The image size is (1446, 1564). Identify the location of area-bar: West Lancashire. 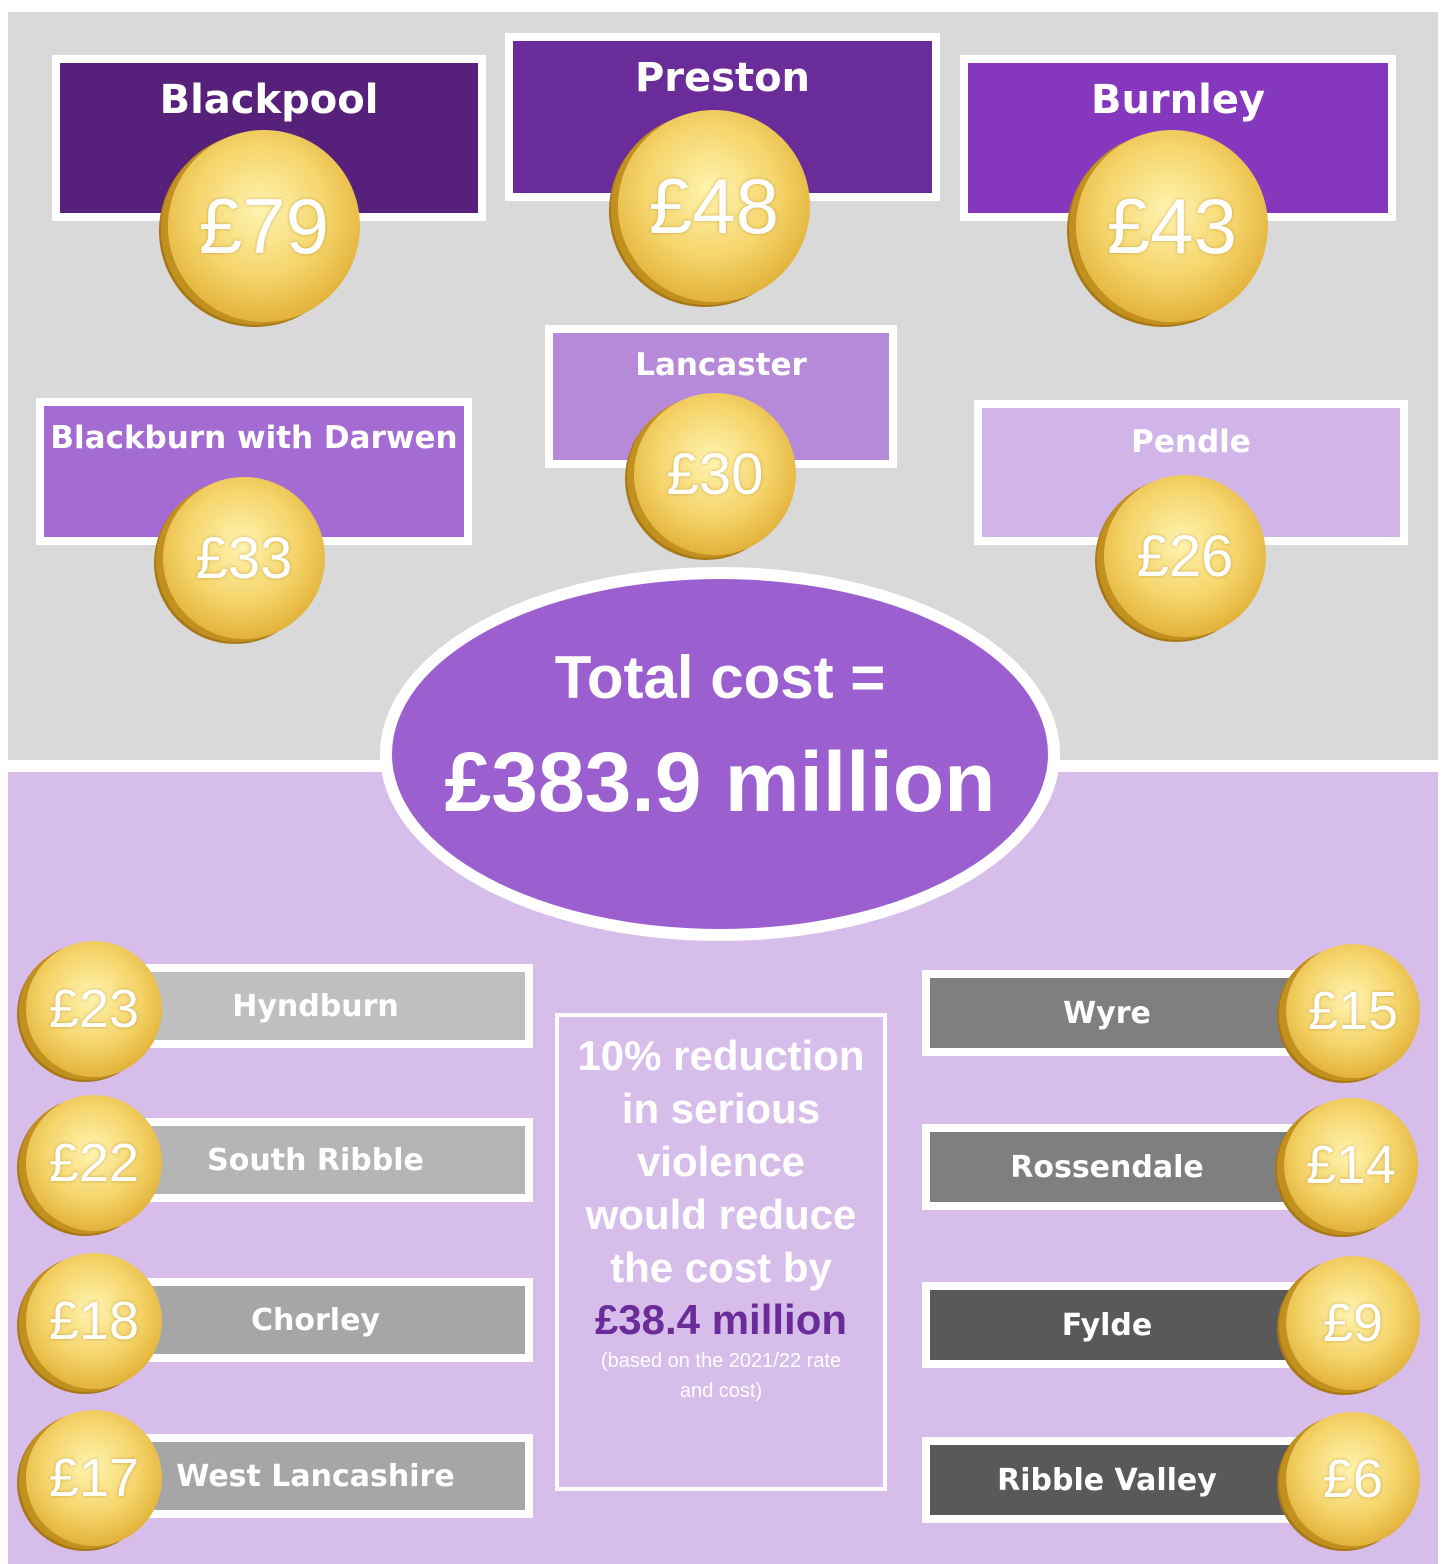
(330, 1476).